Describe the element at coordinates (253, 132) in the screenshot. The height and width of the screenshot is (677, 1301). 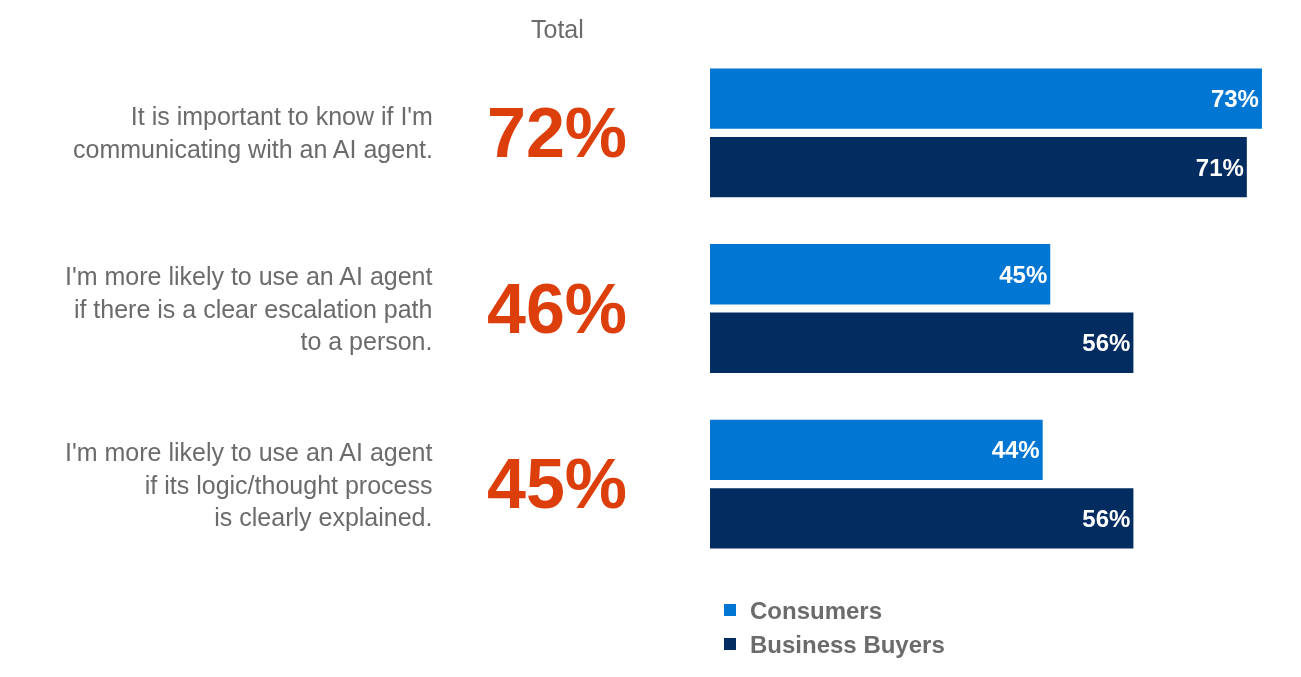
I see `y-tick-label: It is important to know if I'm communicating with an AI agent.` at that location.